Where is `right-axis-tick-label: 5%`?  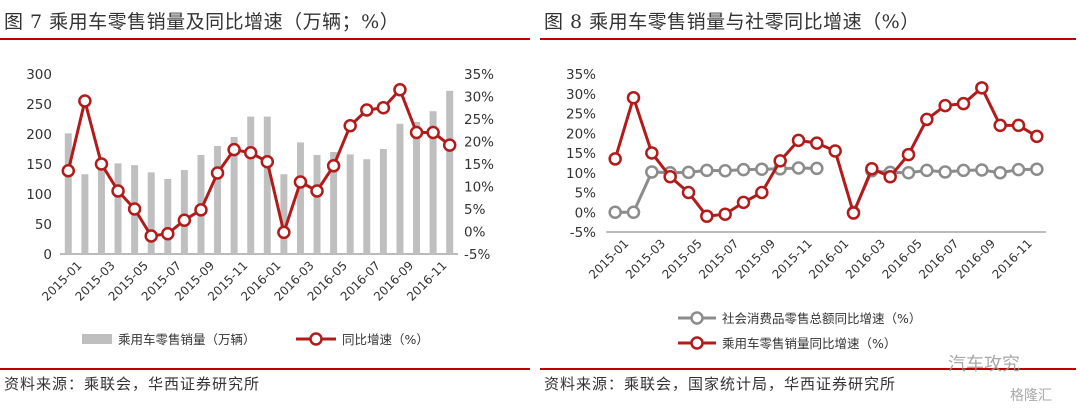 right-axis-tick-label: 5% is located at coordinates (475, 210).